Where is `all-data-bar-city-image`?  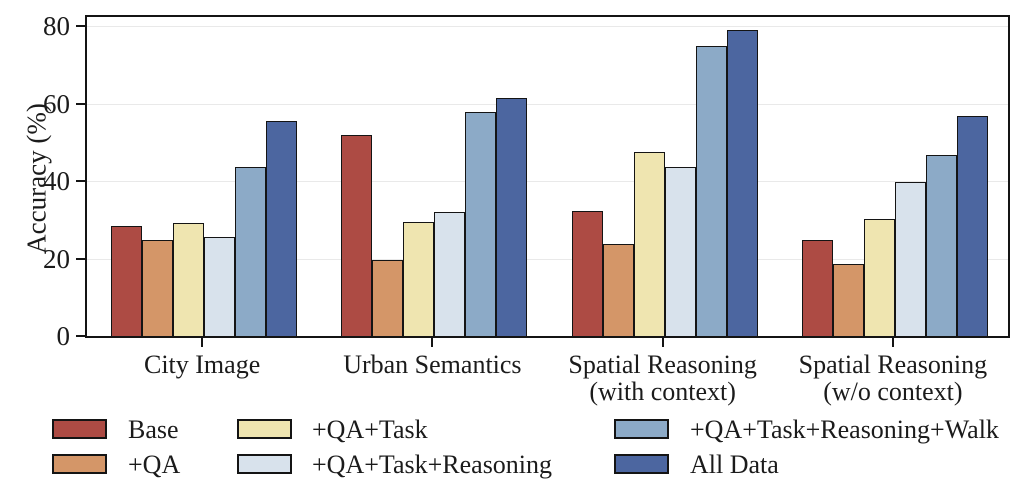
all-data-bar-city-image is located at coordinates (282, 228).